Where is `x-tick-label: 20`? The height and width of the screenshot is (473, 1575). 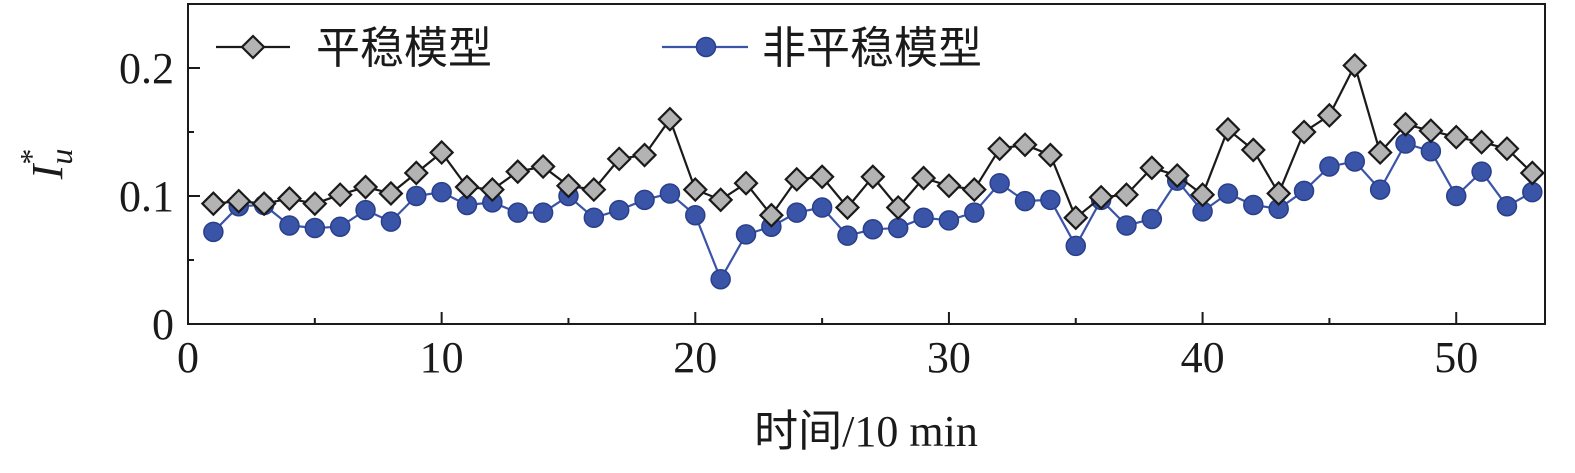 x-tick-label: 20 is located at coordinates (695, 357).